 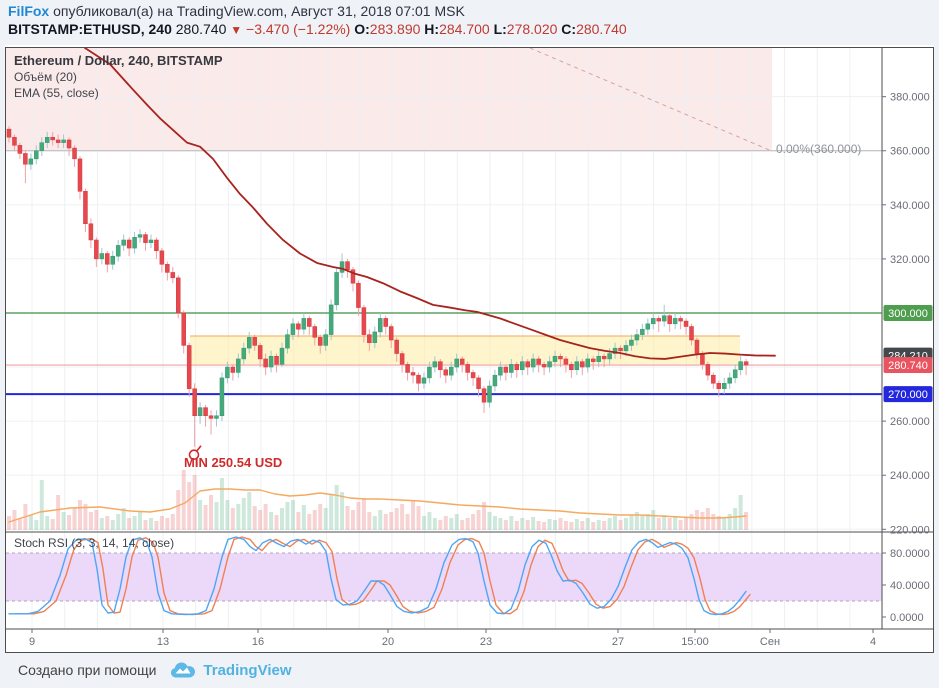 What do you see at coordinates (389, 99) in the screenshot?
I see `fib-zone` at bounding box center [389, 99].